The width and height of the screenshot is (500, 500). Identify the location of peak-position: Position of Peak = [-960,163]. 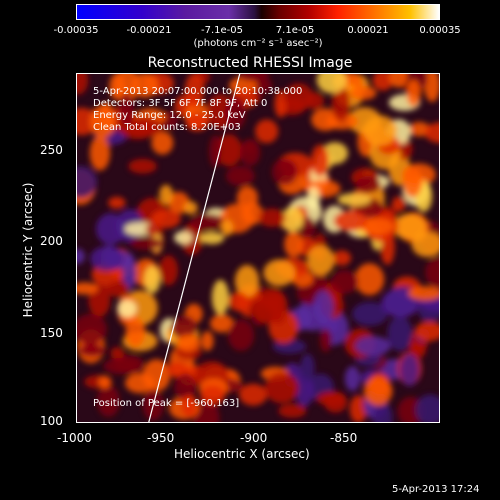
(166, 403).